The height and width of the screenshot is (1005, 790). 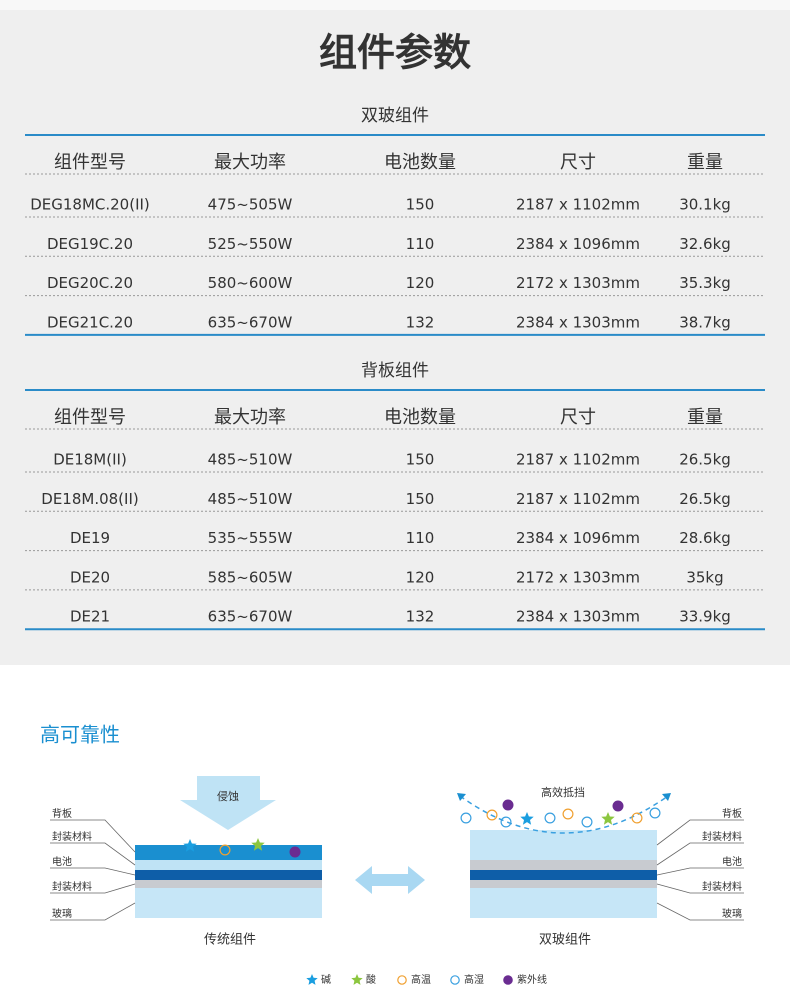 I want to click on column-header: 最大功率, so click(x=250, y=417).